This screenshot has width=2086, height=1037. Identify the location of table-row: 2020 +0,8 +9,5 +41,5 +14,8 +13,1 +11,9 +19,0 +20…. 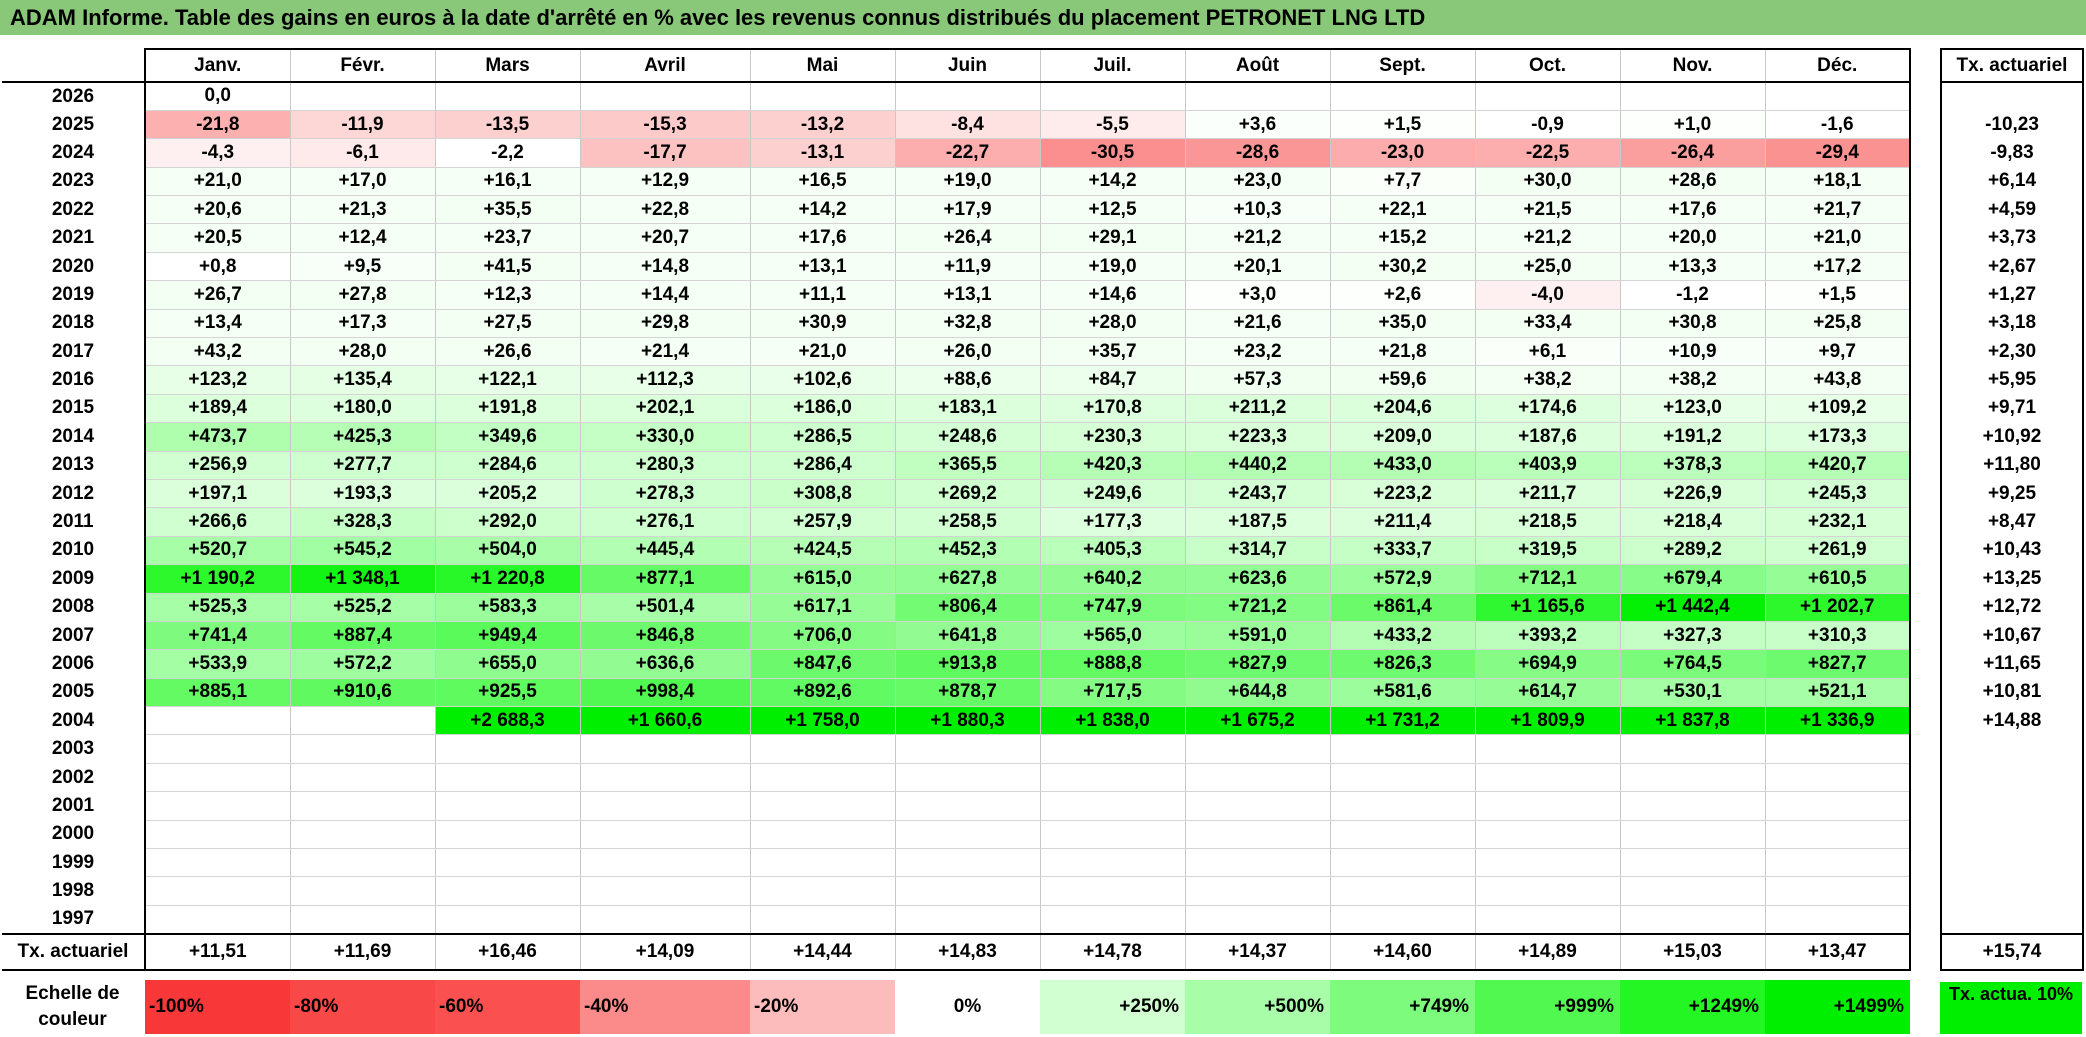
(956, 267).